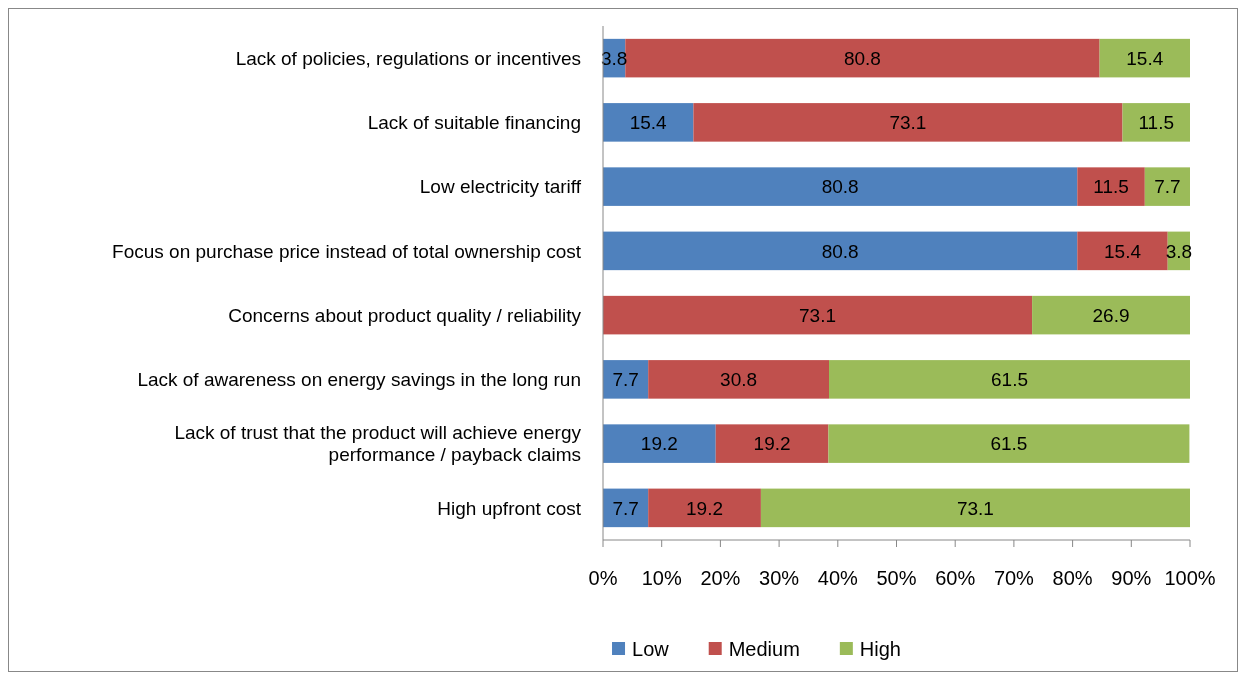  What do you see at coordinates (720, 578) in the screenshot?
I see `x-tick-label: 20%` at bounding box center [720, 578].